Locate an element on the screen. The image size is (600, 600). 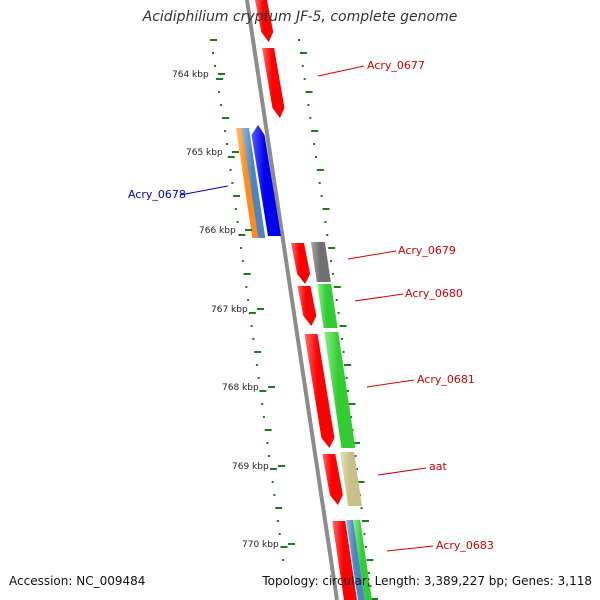
gene-label: Acry_0683 is located at coordinates (465, 545).